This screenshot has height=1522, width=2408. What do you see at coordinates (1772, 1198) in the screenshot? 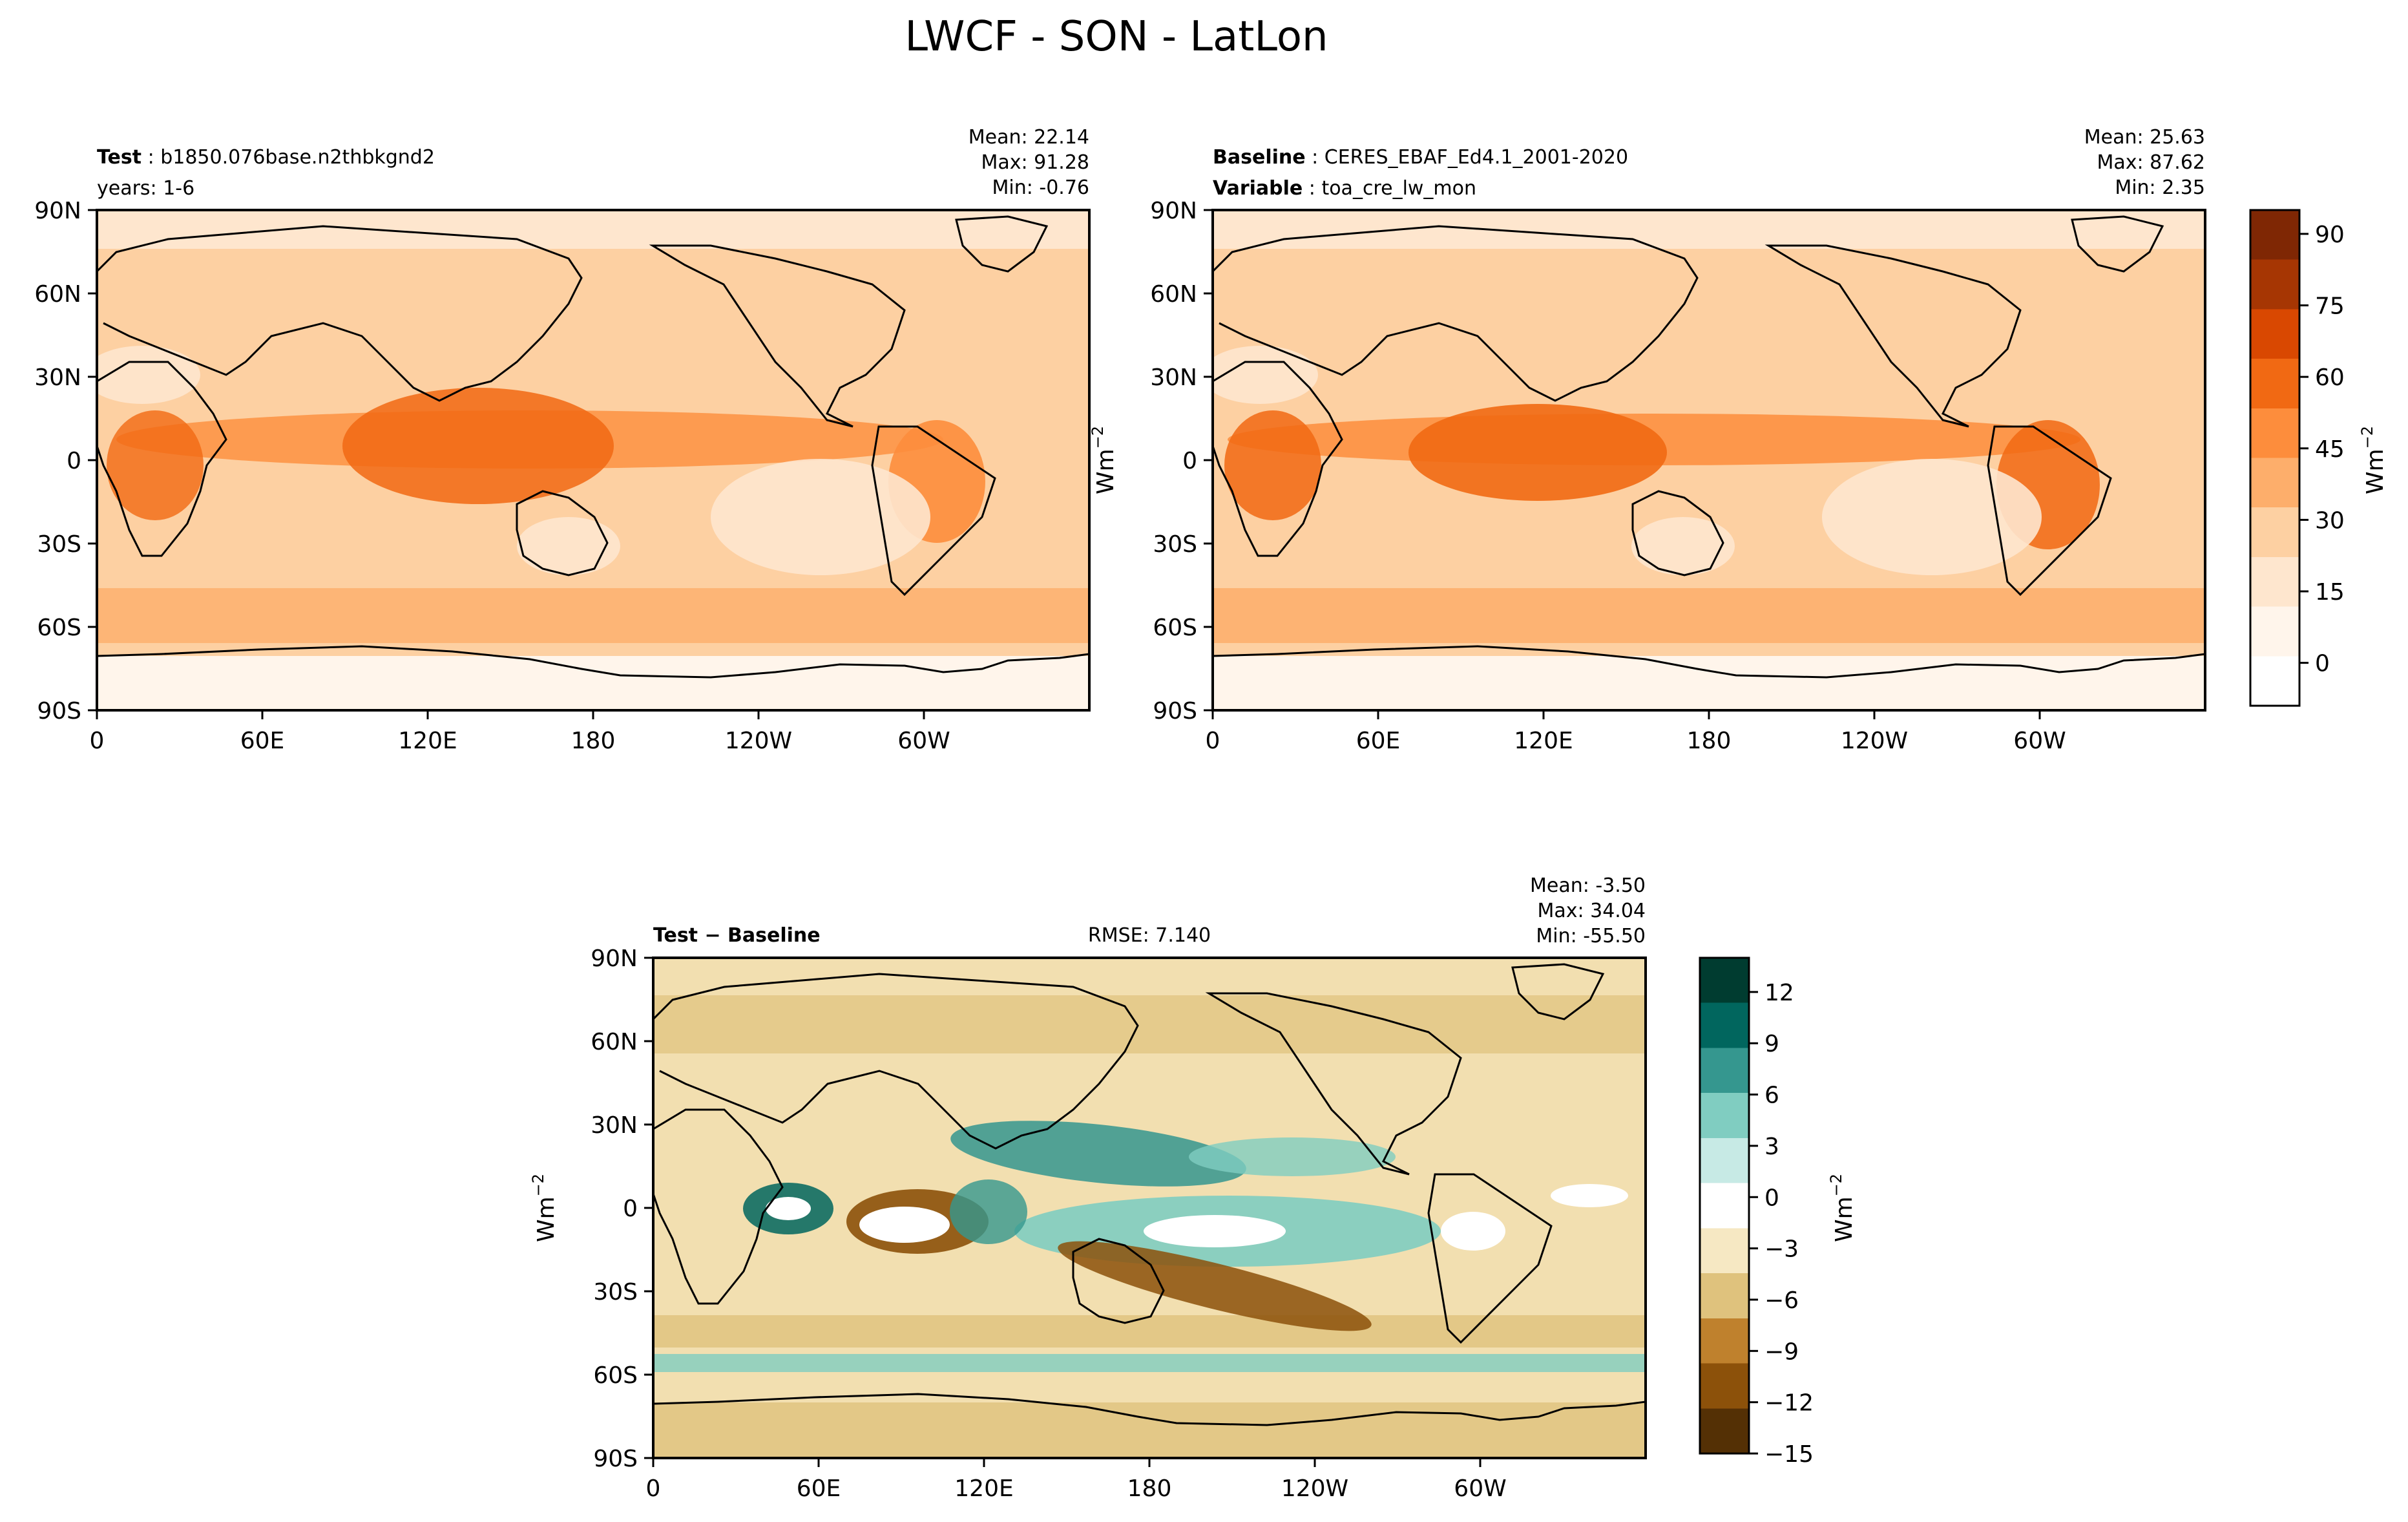
I see `colorbar-tick-label: 0` at bounding box center [1772, 1198].